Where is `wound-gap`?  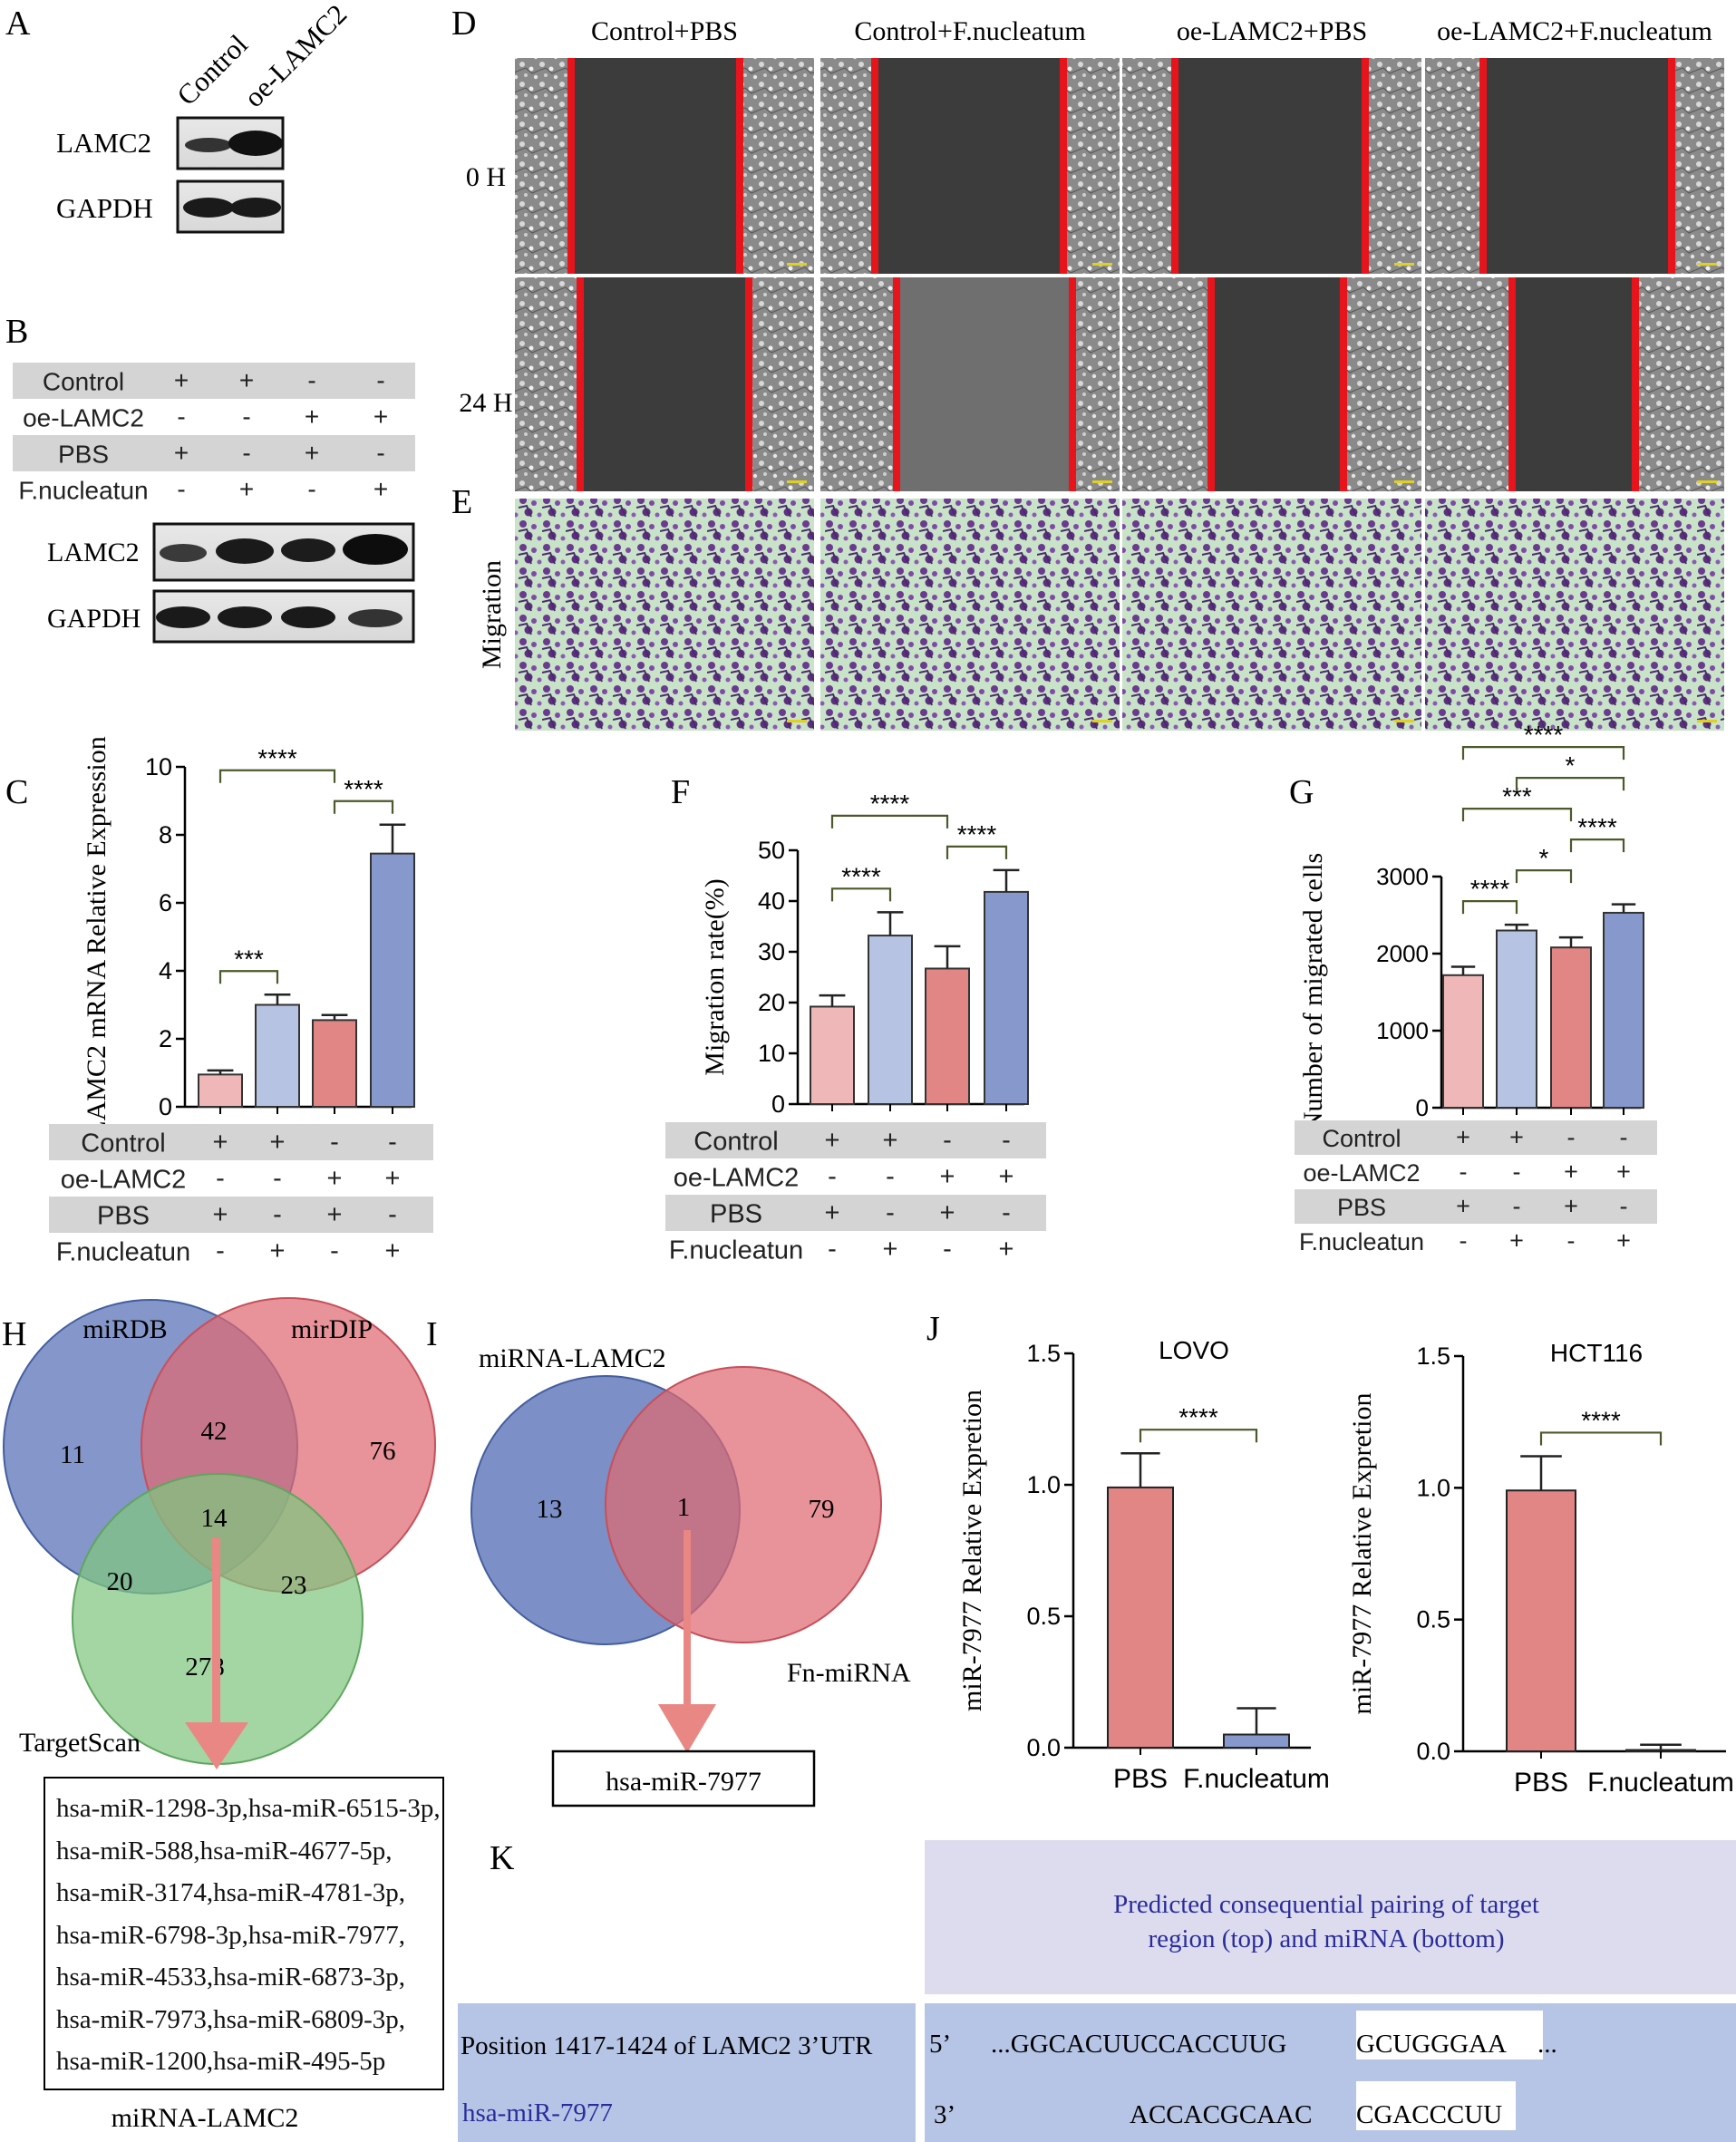 wound-gap is located at coordinates (1270, 166).